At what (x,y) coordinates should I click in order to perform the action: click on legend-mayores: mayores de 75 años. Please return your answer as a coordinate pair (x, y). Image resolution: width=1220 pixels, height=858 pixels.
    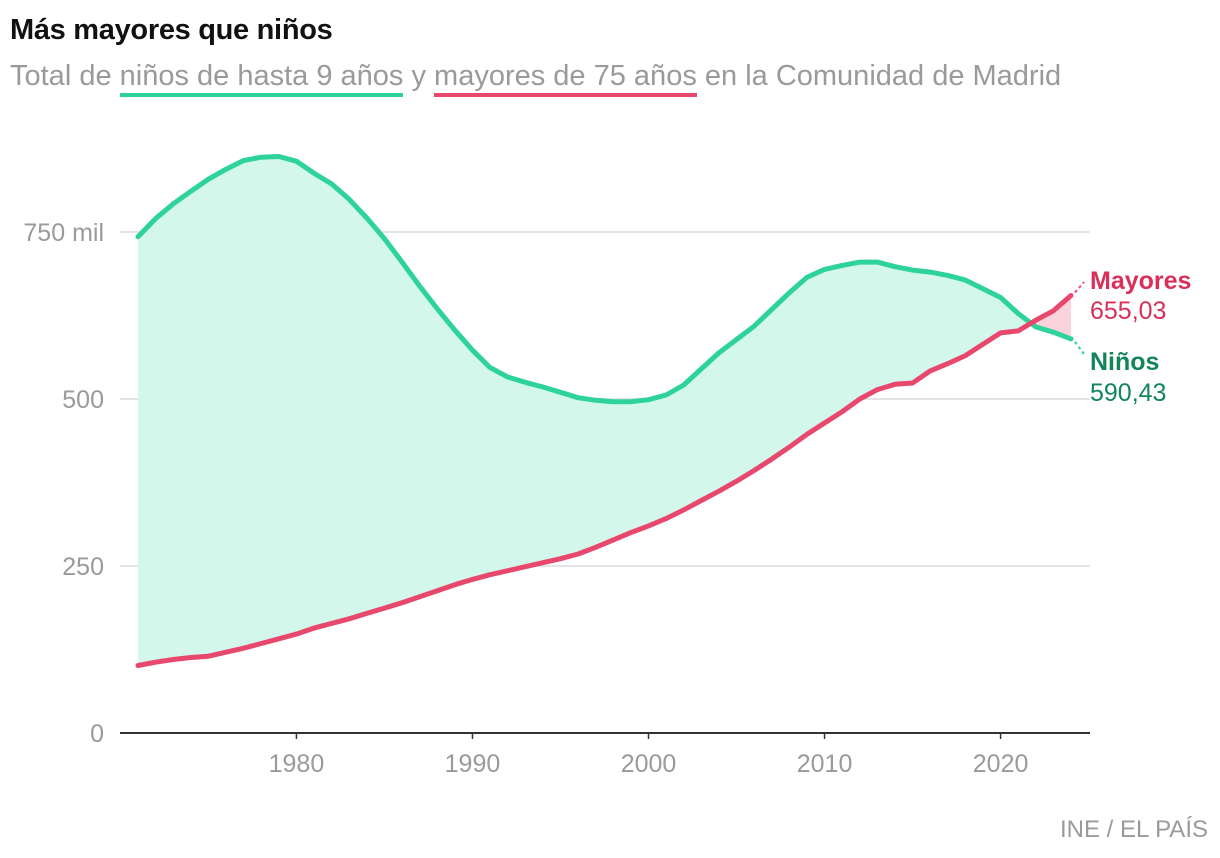
    Looking at the image, I should click on (565, 78).